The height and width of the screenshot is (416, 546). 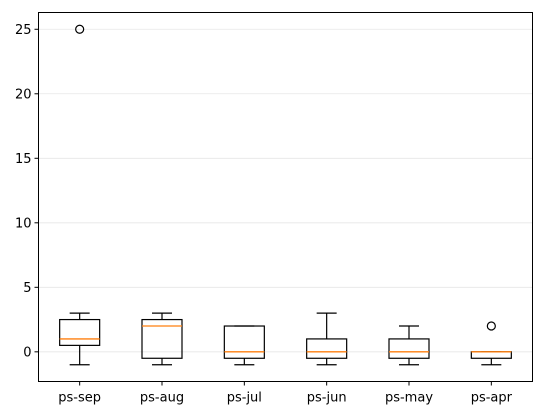 I want to click on box-ps-jun, so click(x=327, y=339).